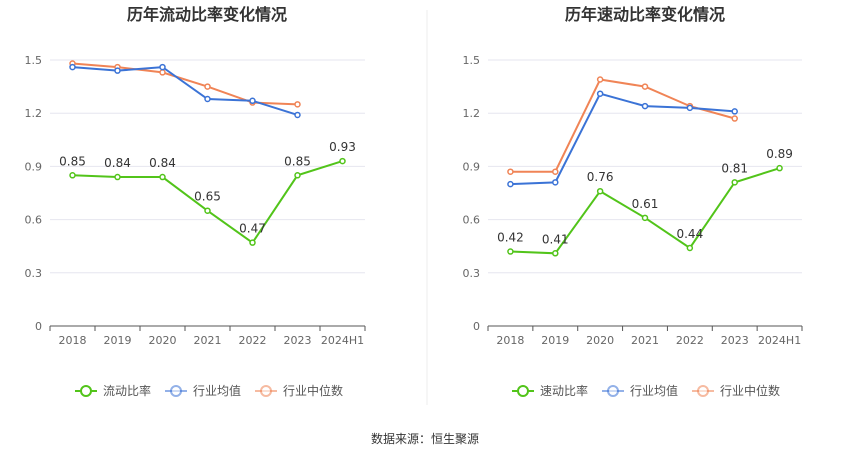  I want to click on chart-title: 历年速动比率变化情况, so click(645, 14).